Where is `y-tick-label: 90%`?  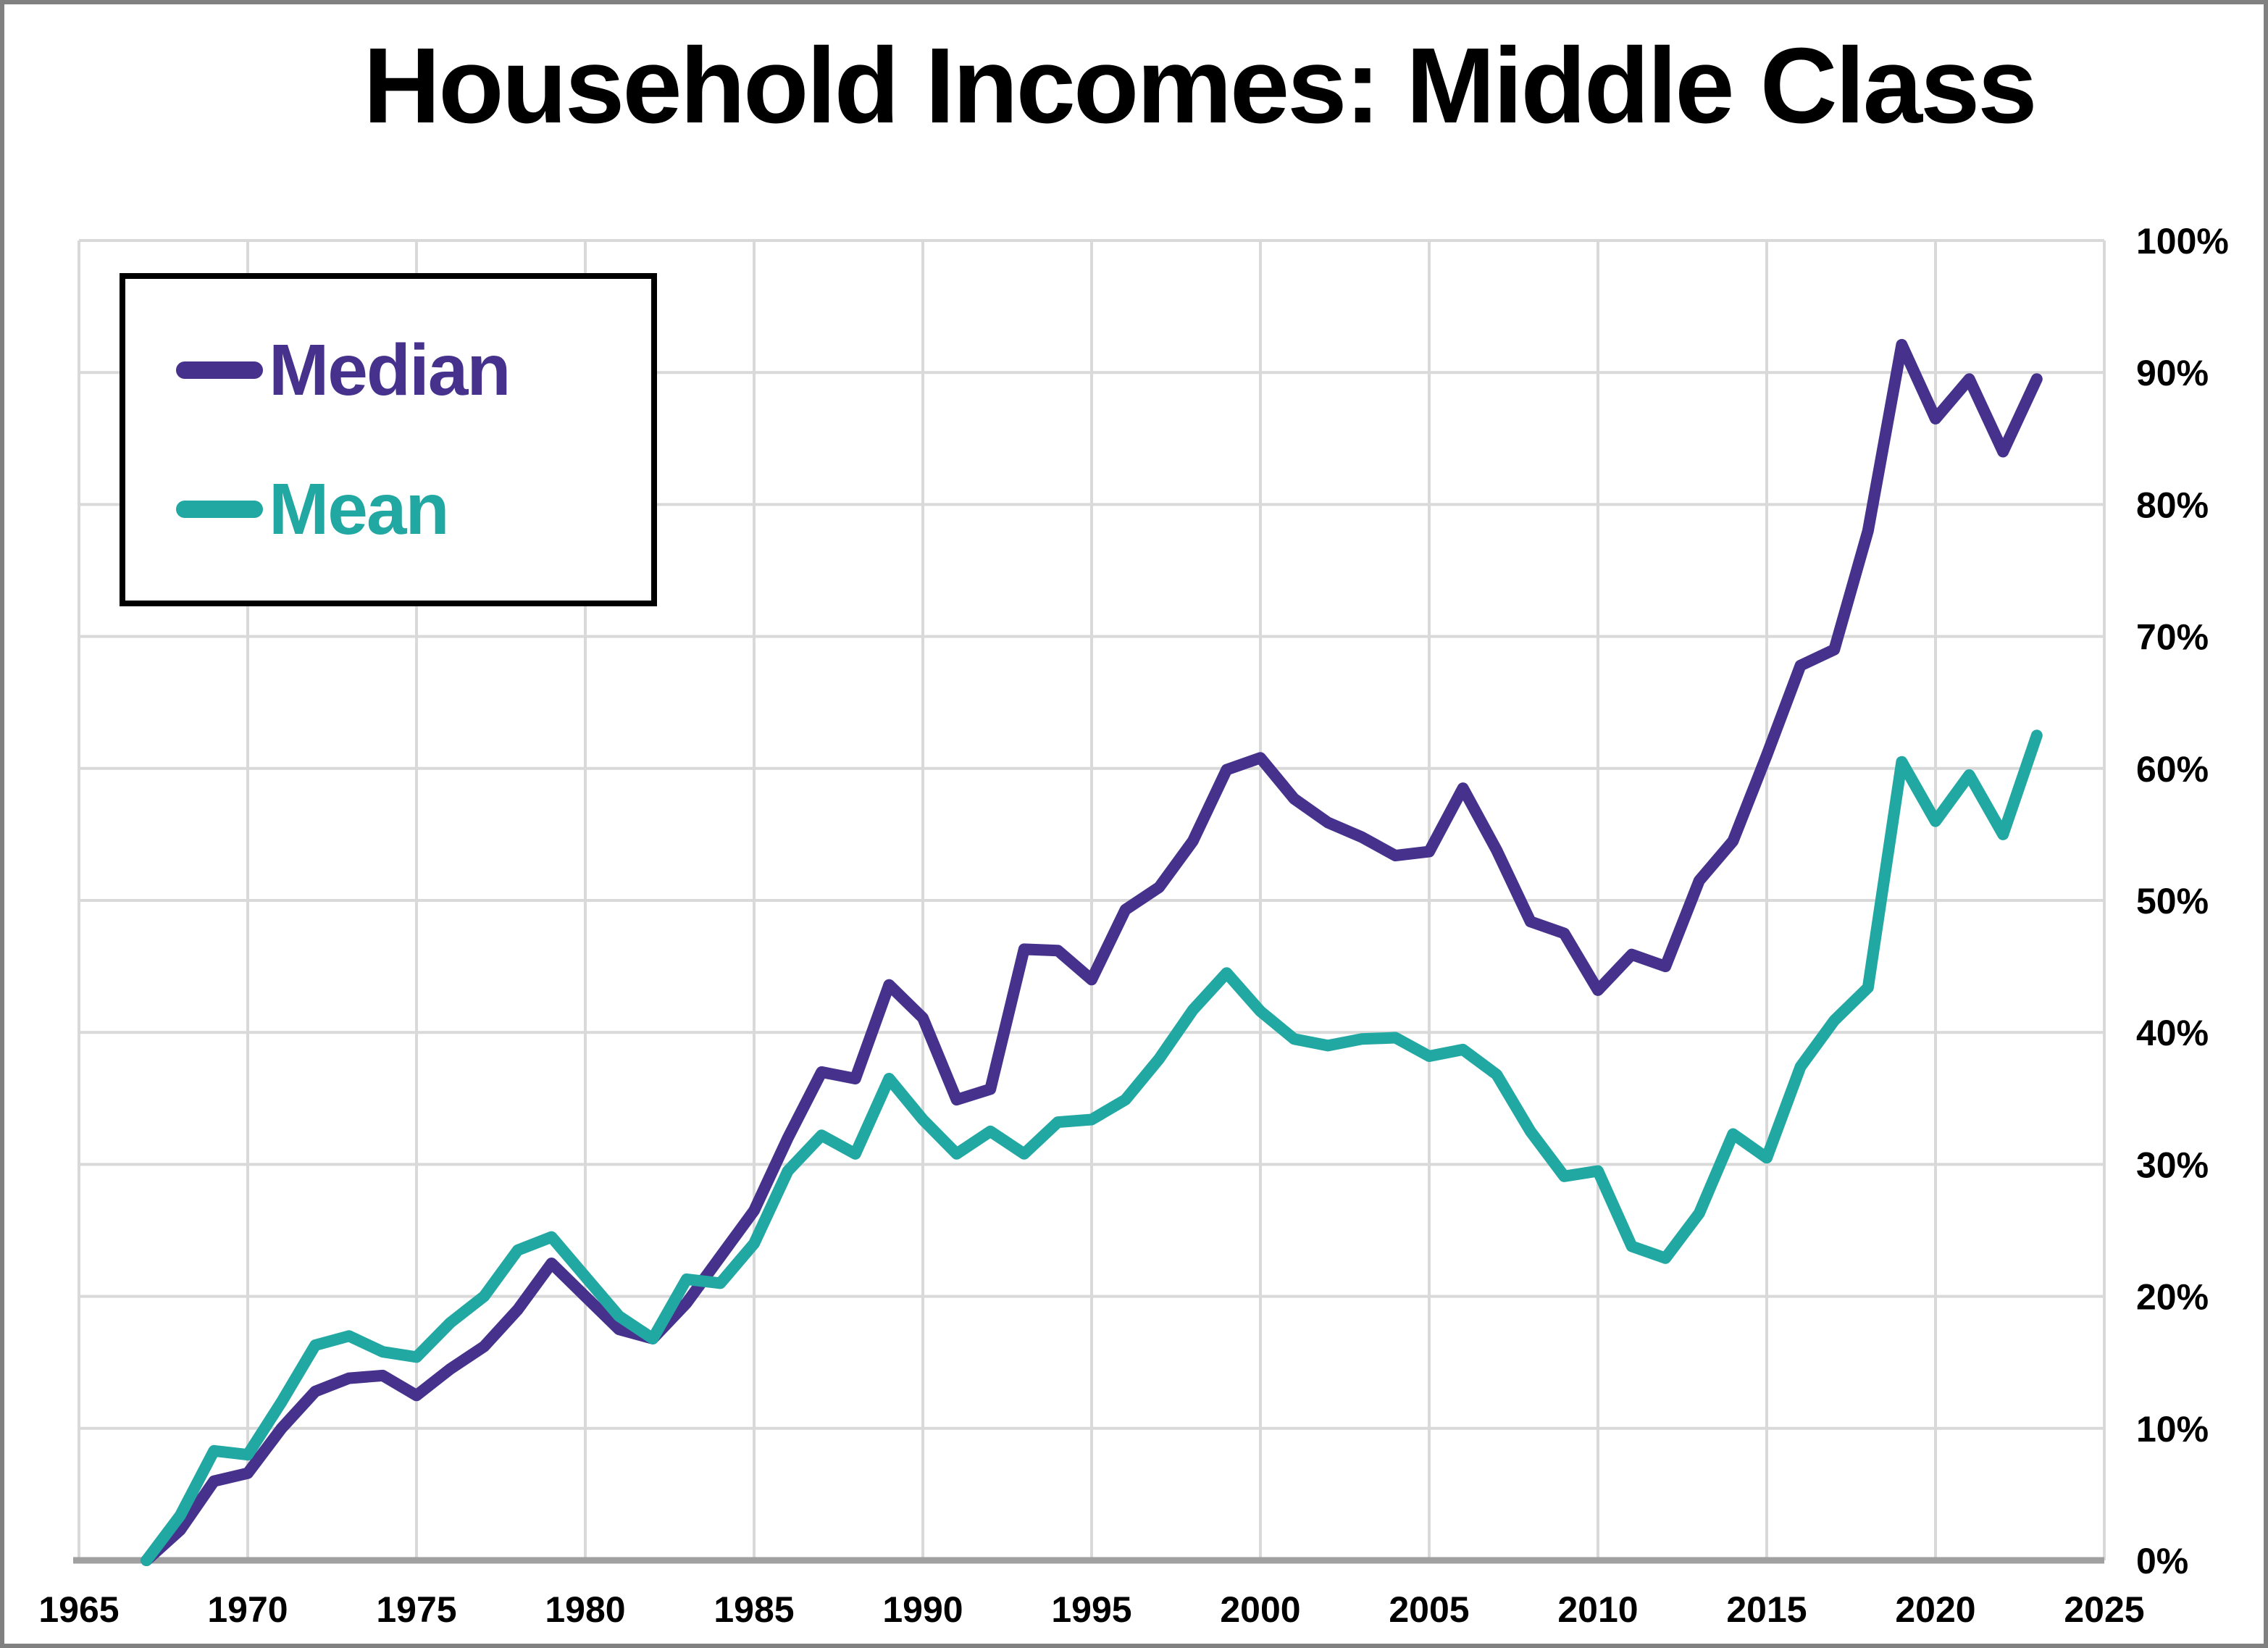
y-tick-label: 90% is located at coordinates (2173, 373).